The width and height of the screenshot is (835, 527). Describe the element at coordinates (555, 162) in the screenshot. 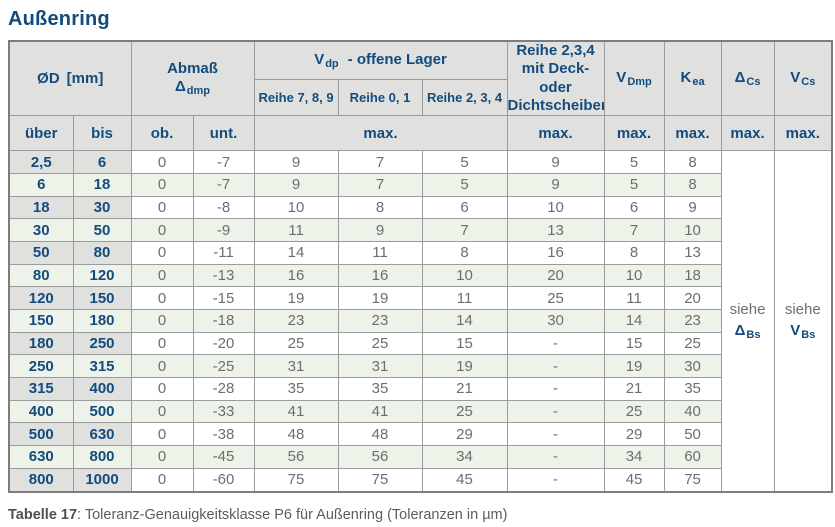

I see `cell-deck: 9` at that location.